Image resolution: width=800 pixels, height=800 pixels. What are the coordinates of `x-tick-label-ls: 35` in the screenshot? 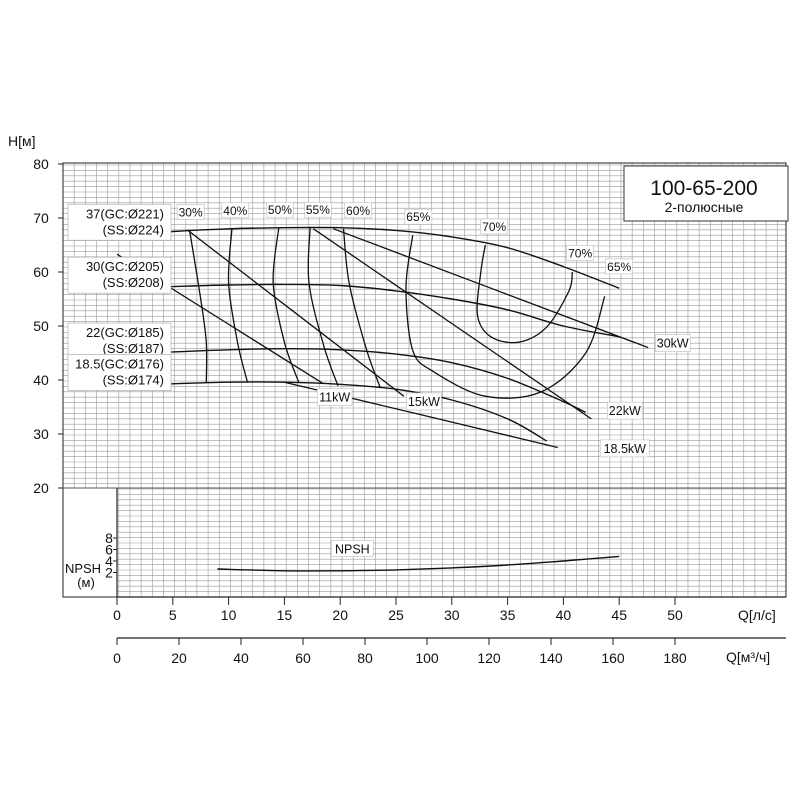 It's located at (508, 615).